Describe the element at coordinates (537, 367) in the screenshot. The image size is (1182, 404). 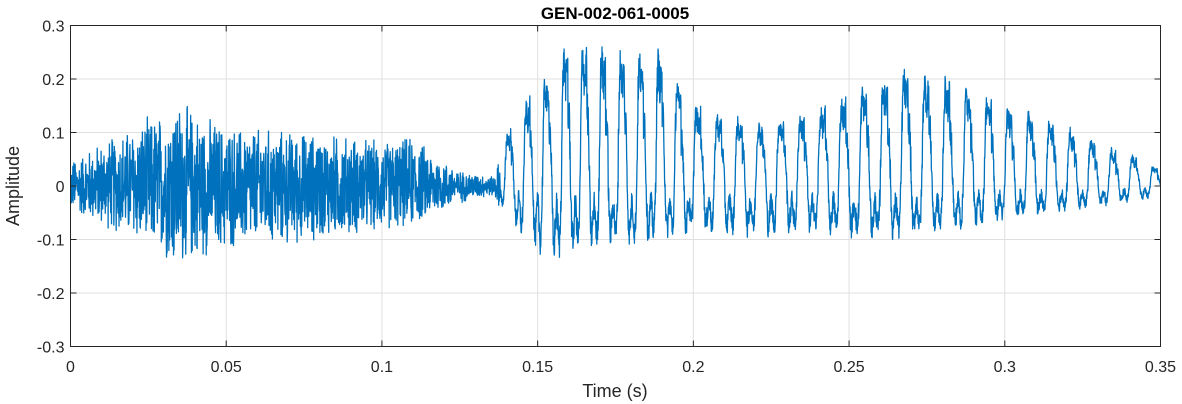
I see `x-tick-label: 0.15` at that location.